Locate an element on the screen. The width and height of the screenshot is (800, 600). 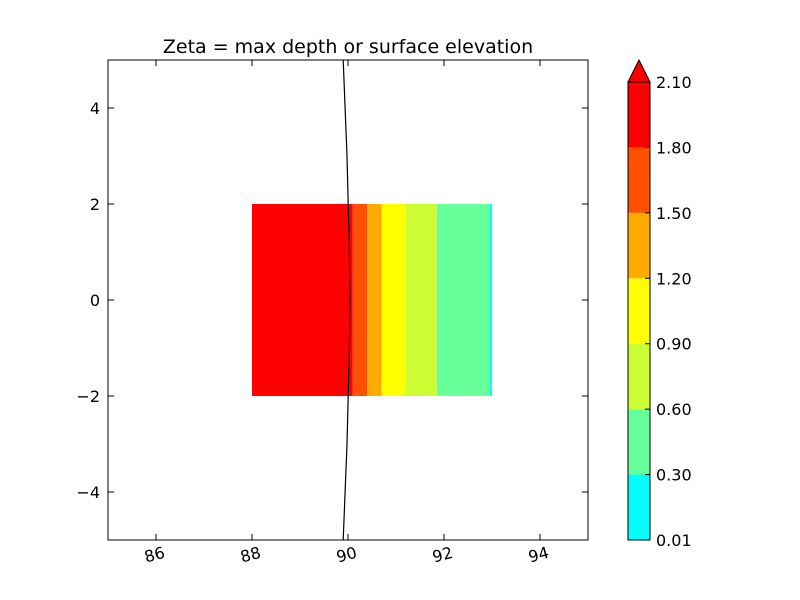
colorbar-outline is located at coordinates (639, 311).